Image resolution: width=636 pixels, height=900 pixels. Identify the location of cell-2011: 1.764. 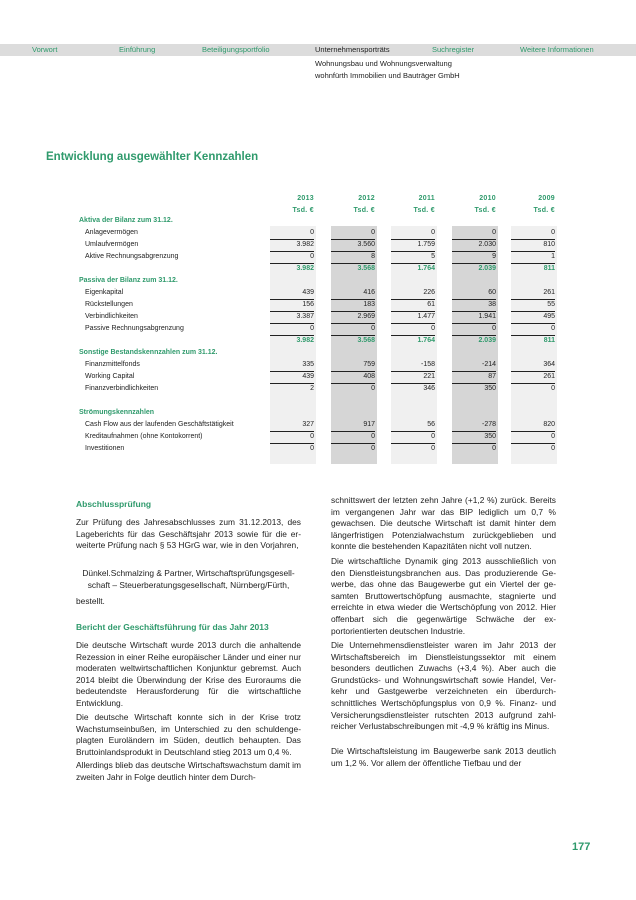
(426, 268).